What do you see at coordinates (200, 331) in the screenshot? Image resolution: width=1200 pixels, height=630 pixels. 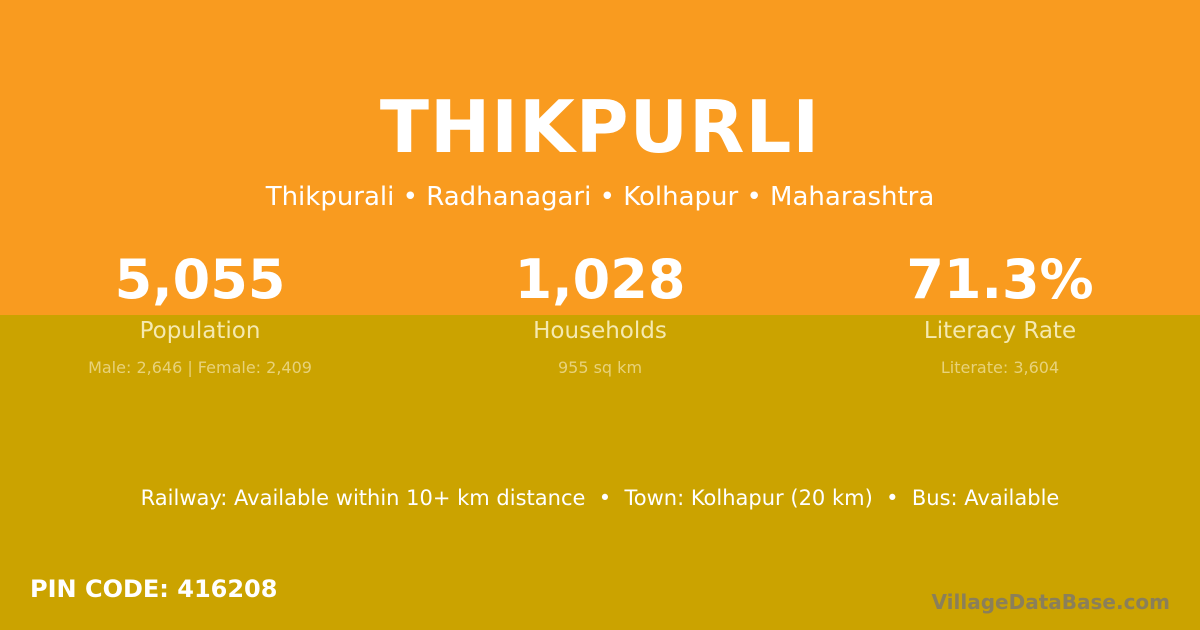 I see `stat-label: Population` at bounding box center [200, 331].